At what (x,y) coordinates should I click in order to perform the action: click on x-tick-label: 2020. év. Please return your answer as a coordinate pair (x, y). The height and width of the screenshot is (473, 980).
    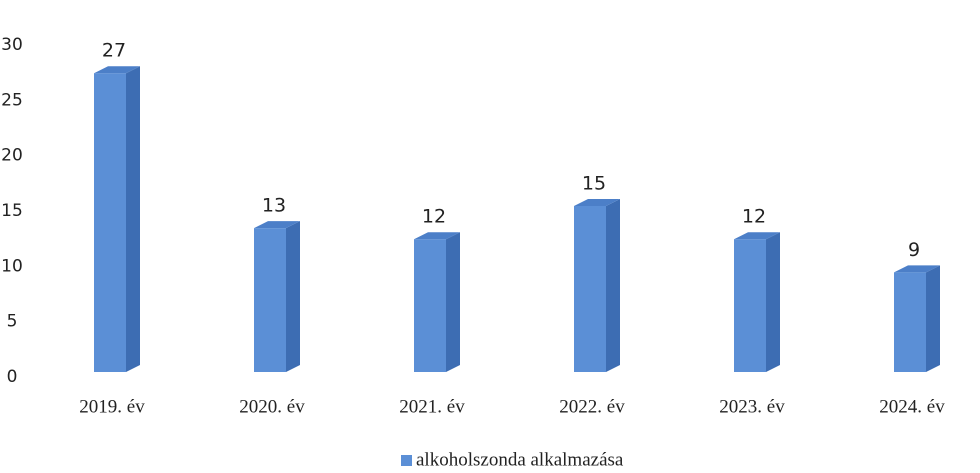
    Looking at the image, I should click on (272, 406).